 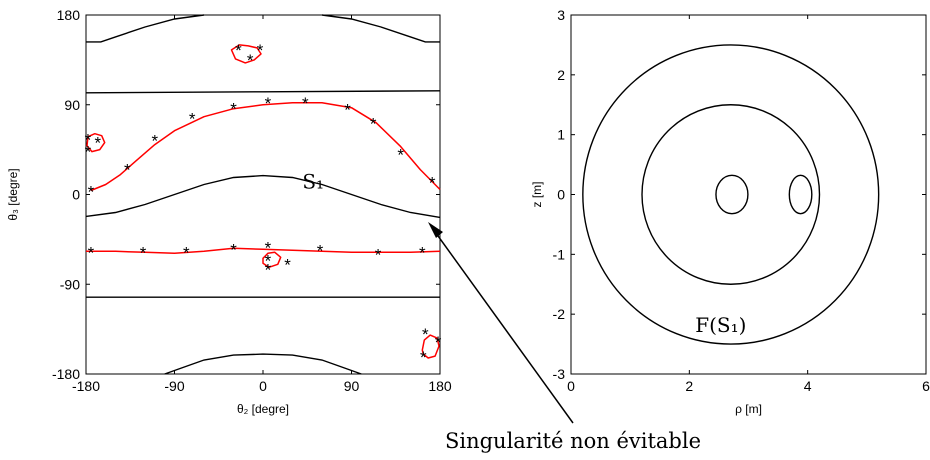 What do you see at coordinates (573, 441) in the screenshot?
I see `caption: Singularité non évitable` at bounding box center [573, 441].